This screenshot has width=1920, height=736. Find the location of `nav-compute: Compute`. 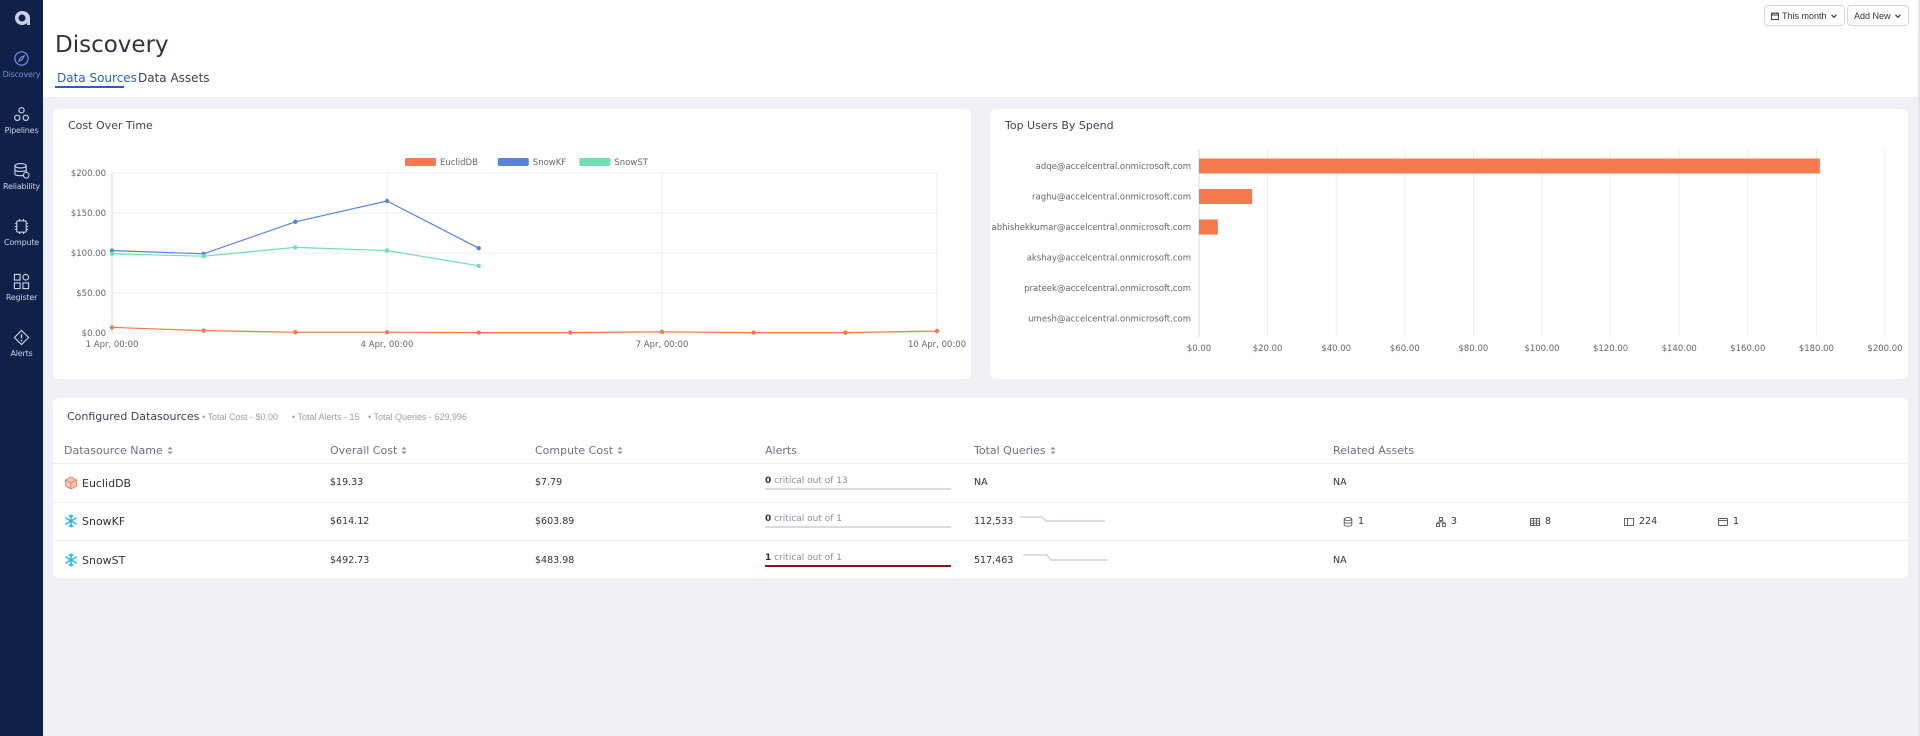

nav-compute: Compute is located at coordinates (21, 237).